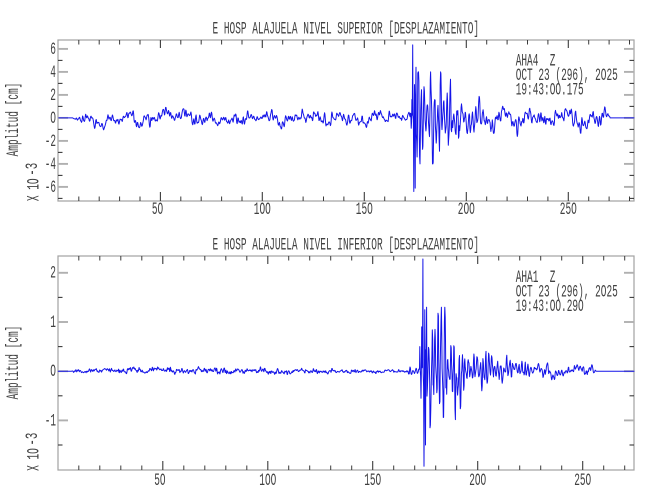  Describe the element at coordinates (550, 307) in the screenshot. I see `svg-text: 19:43:OO.29O` at that location.